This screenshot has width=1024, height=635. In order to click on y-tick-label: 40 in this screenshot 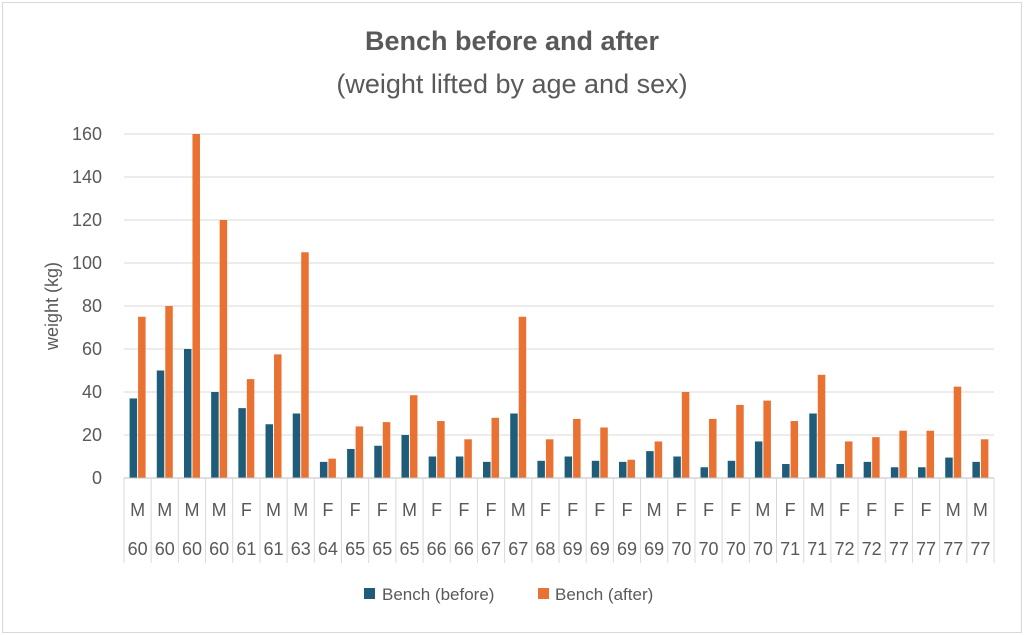, I will do `click(92, 392)`.